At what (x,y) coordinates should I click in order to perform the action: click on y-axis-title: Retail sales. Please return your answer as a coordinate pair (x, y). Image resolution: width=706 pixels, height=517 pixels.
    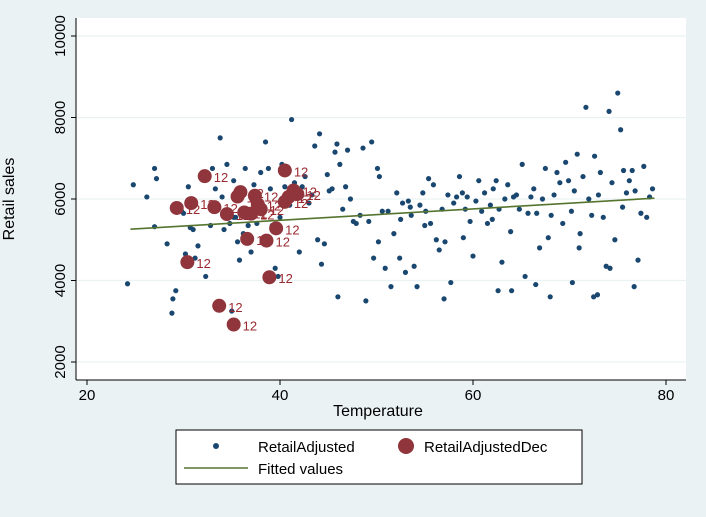
    Looking at the image, I should click on (9, 199).